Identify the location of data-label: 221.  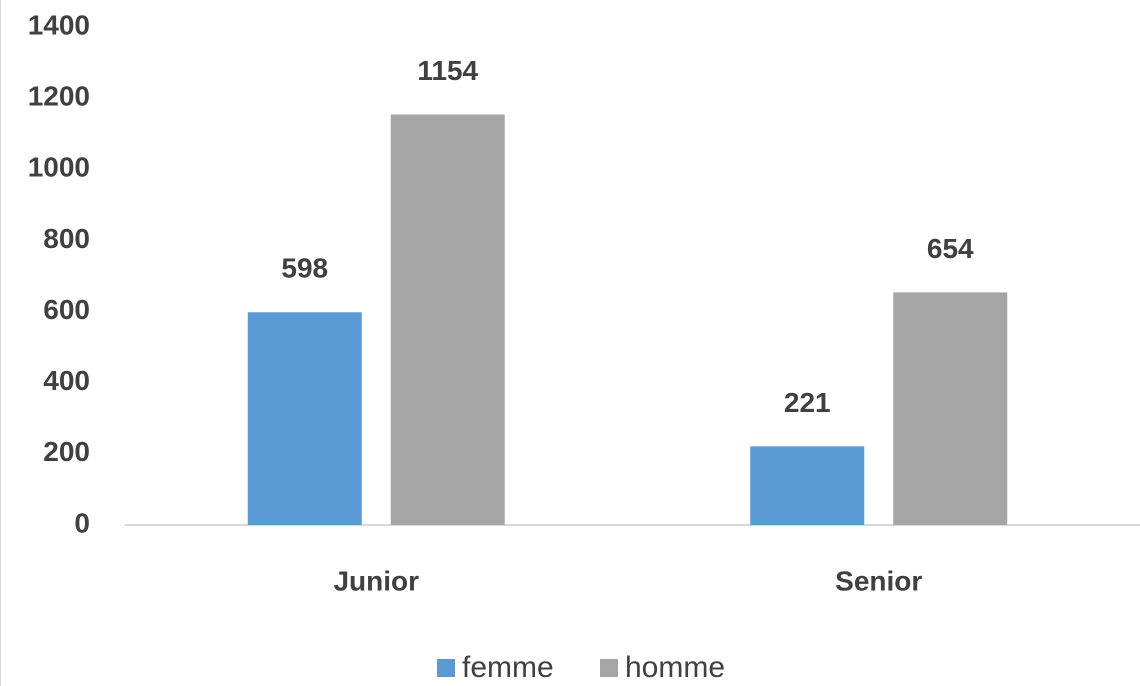
(807, 402).